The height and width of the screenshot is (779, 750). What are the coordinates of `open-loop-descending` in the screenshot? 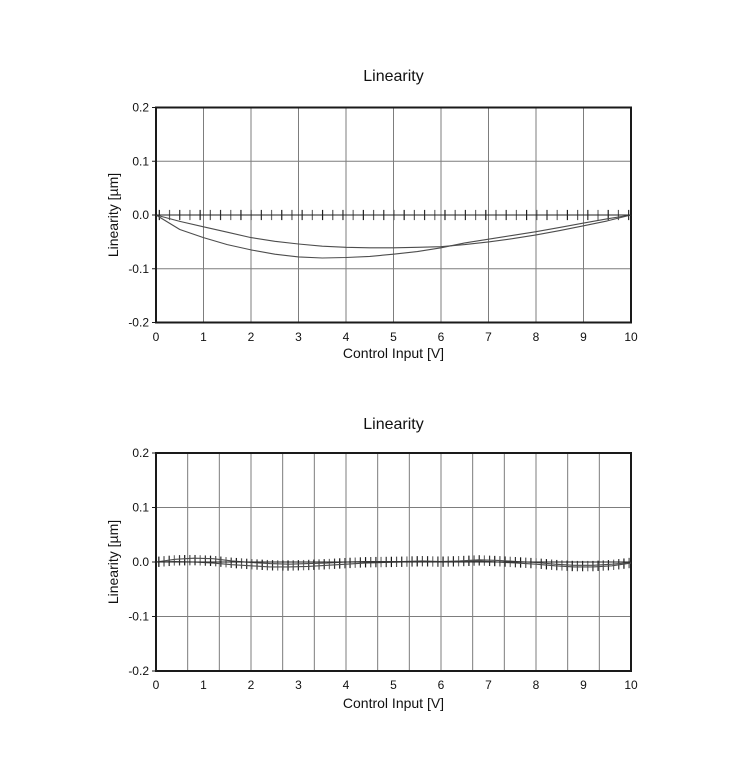 It's located at (393, 231).